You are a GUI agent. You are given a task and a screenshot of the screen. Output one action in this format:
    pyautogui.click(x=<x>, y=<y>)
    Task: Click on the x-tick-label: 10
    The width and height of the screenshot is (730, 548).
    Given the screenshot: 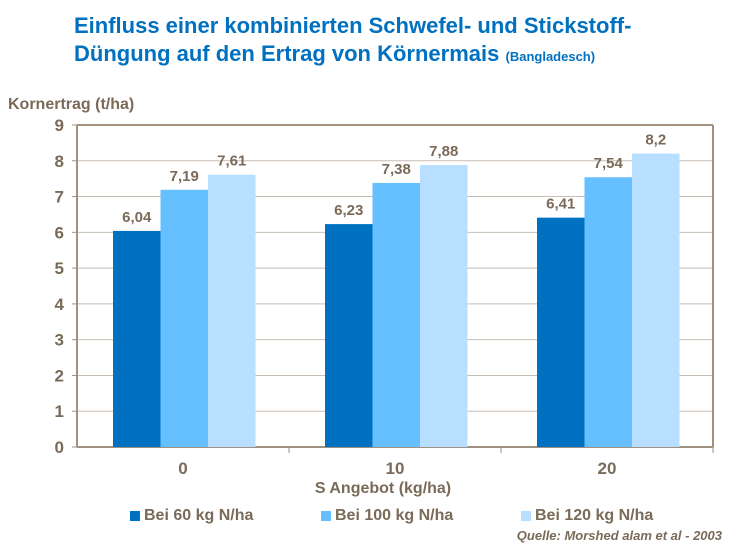 What is the action you would take?
    pyautogui.click(x=395, y=468)
    